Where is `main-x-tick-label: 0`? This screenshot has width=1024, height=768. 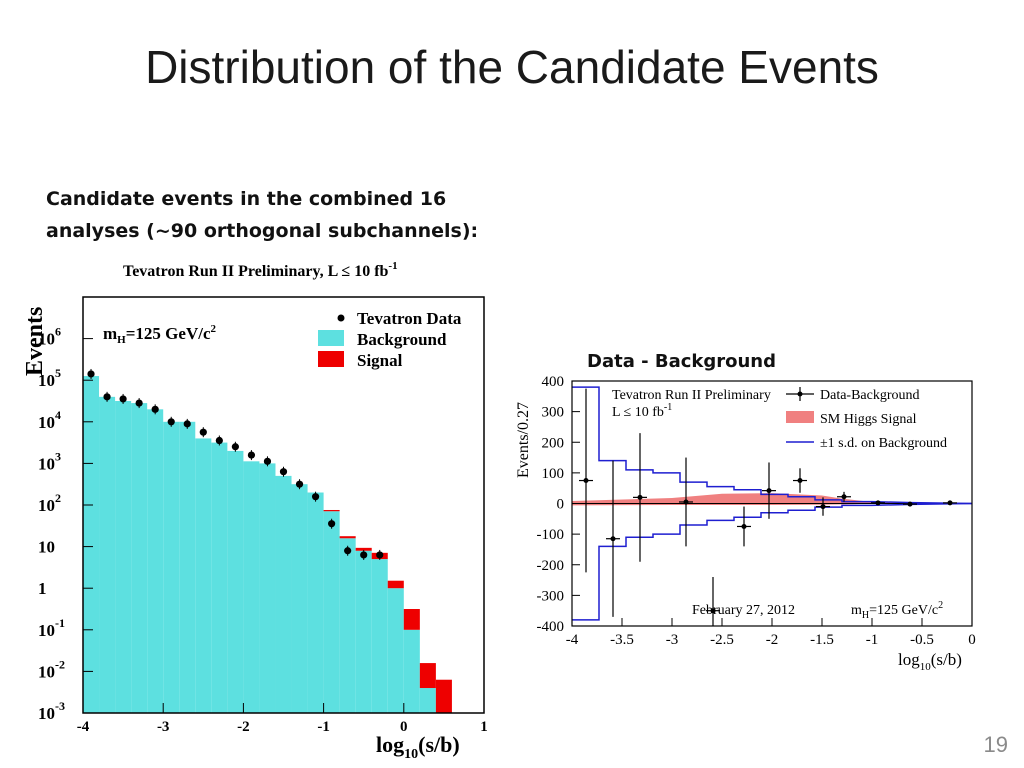 main-x-tick-label: 0 is located at coordinates (404, 727).